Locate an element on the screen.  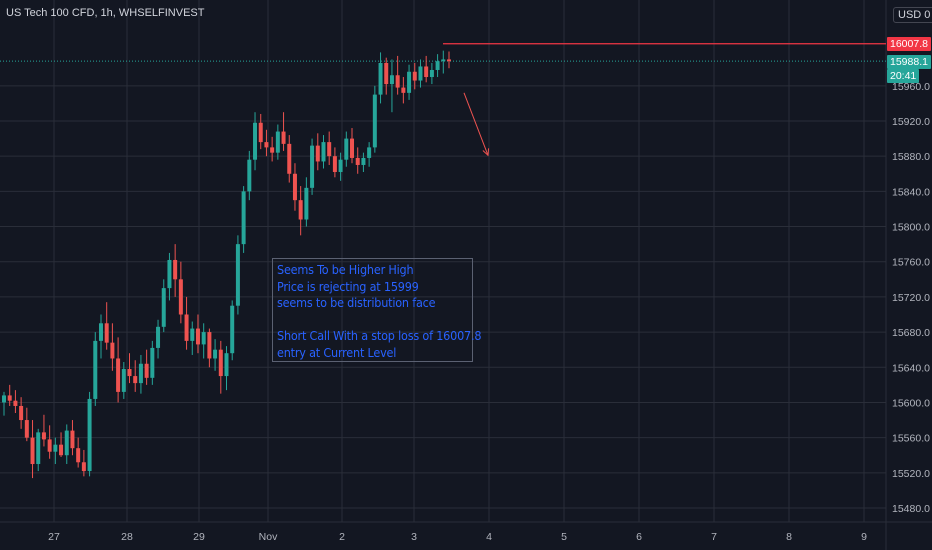
price-tick-label: 15800.0 is located at coordinates (911, 228).